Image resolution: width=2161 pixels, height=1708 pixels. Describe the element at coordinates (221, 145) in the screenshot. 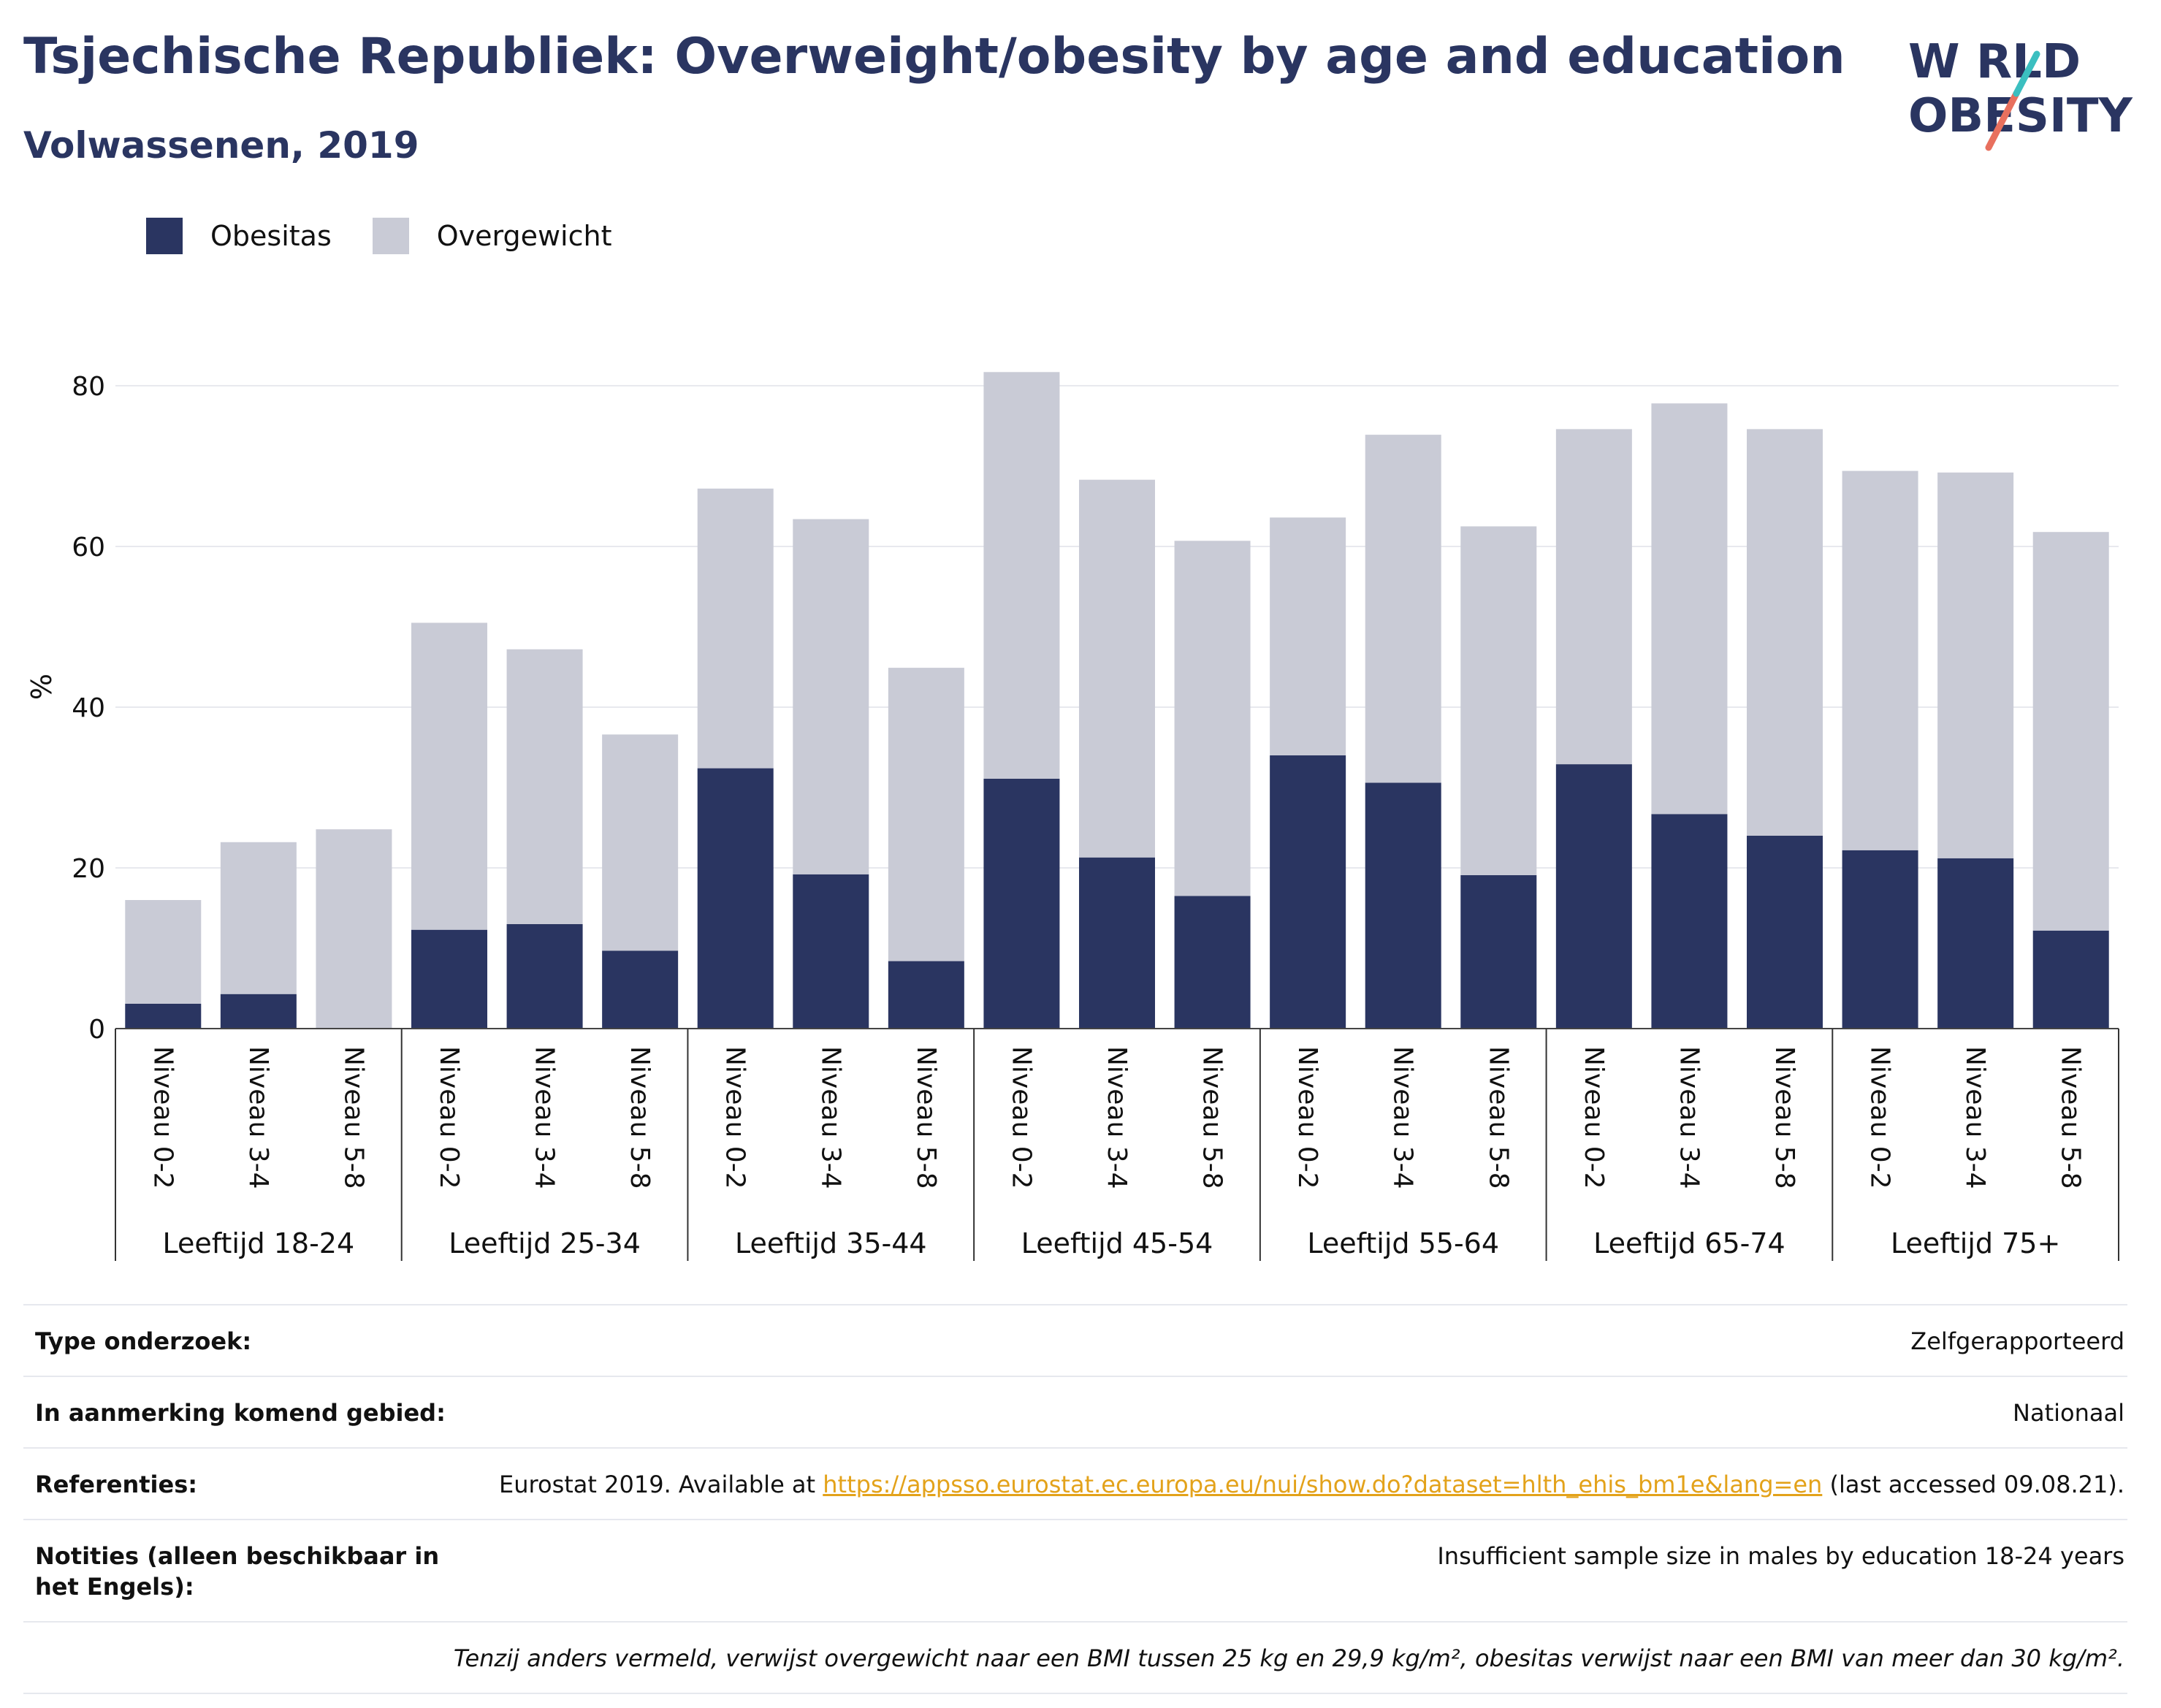

I see `page-subtitle: Volwassenen, 2019` at that location.